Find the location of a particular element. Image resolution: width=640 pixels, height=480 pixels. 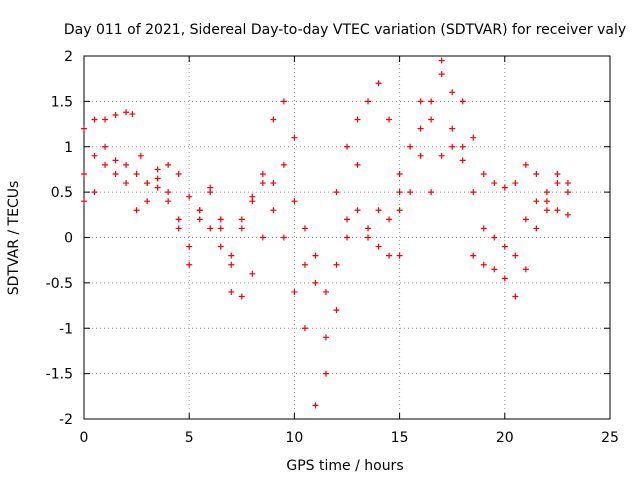

y-tick-label: -1.5 is located at coordinates (59, 375).